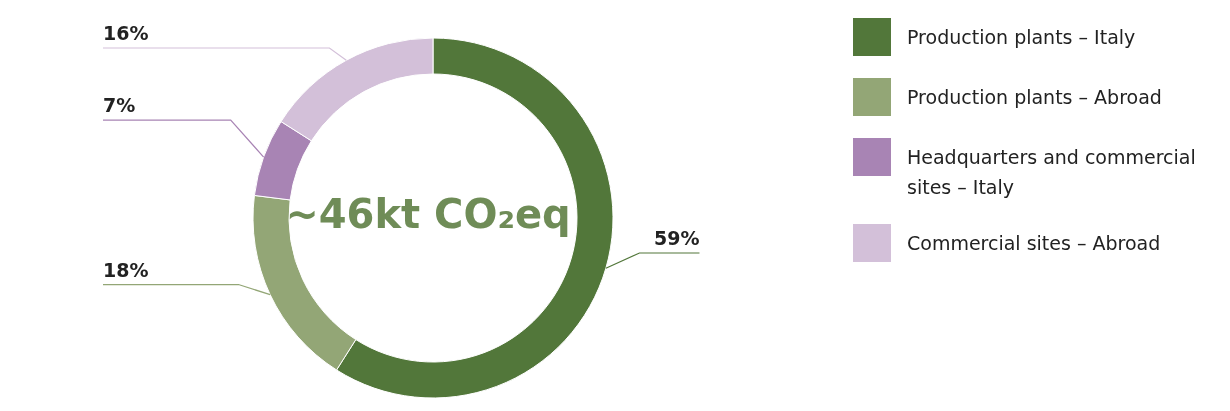  Describe the element at coordinates (119, 105) in the screenshot. I see `data-label: 7%` at that location.